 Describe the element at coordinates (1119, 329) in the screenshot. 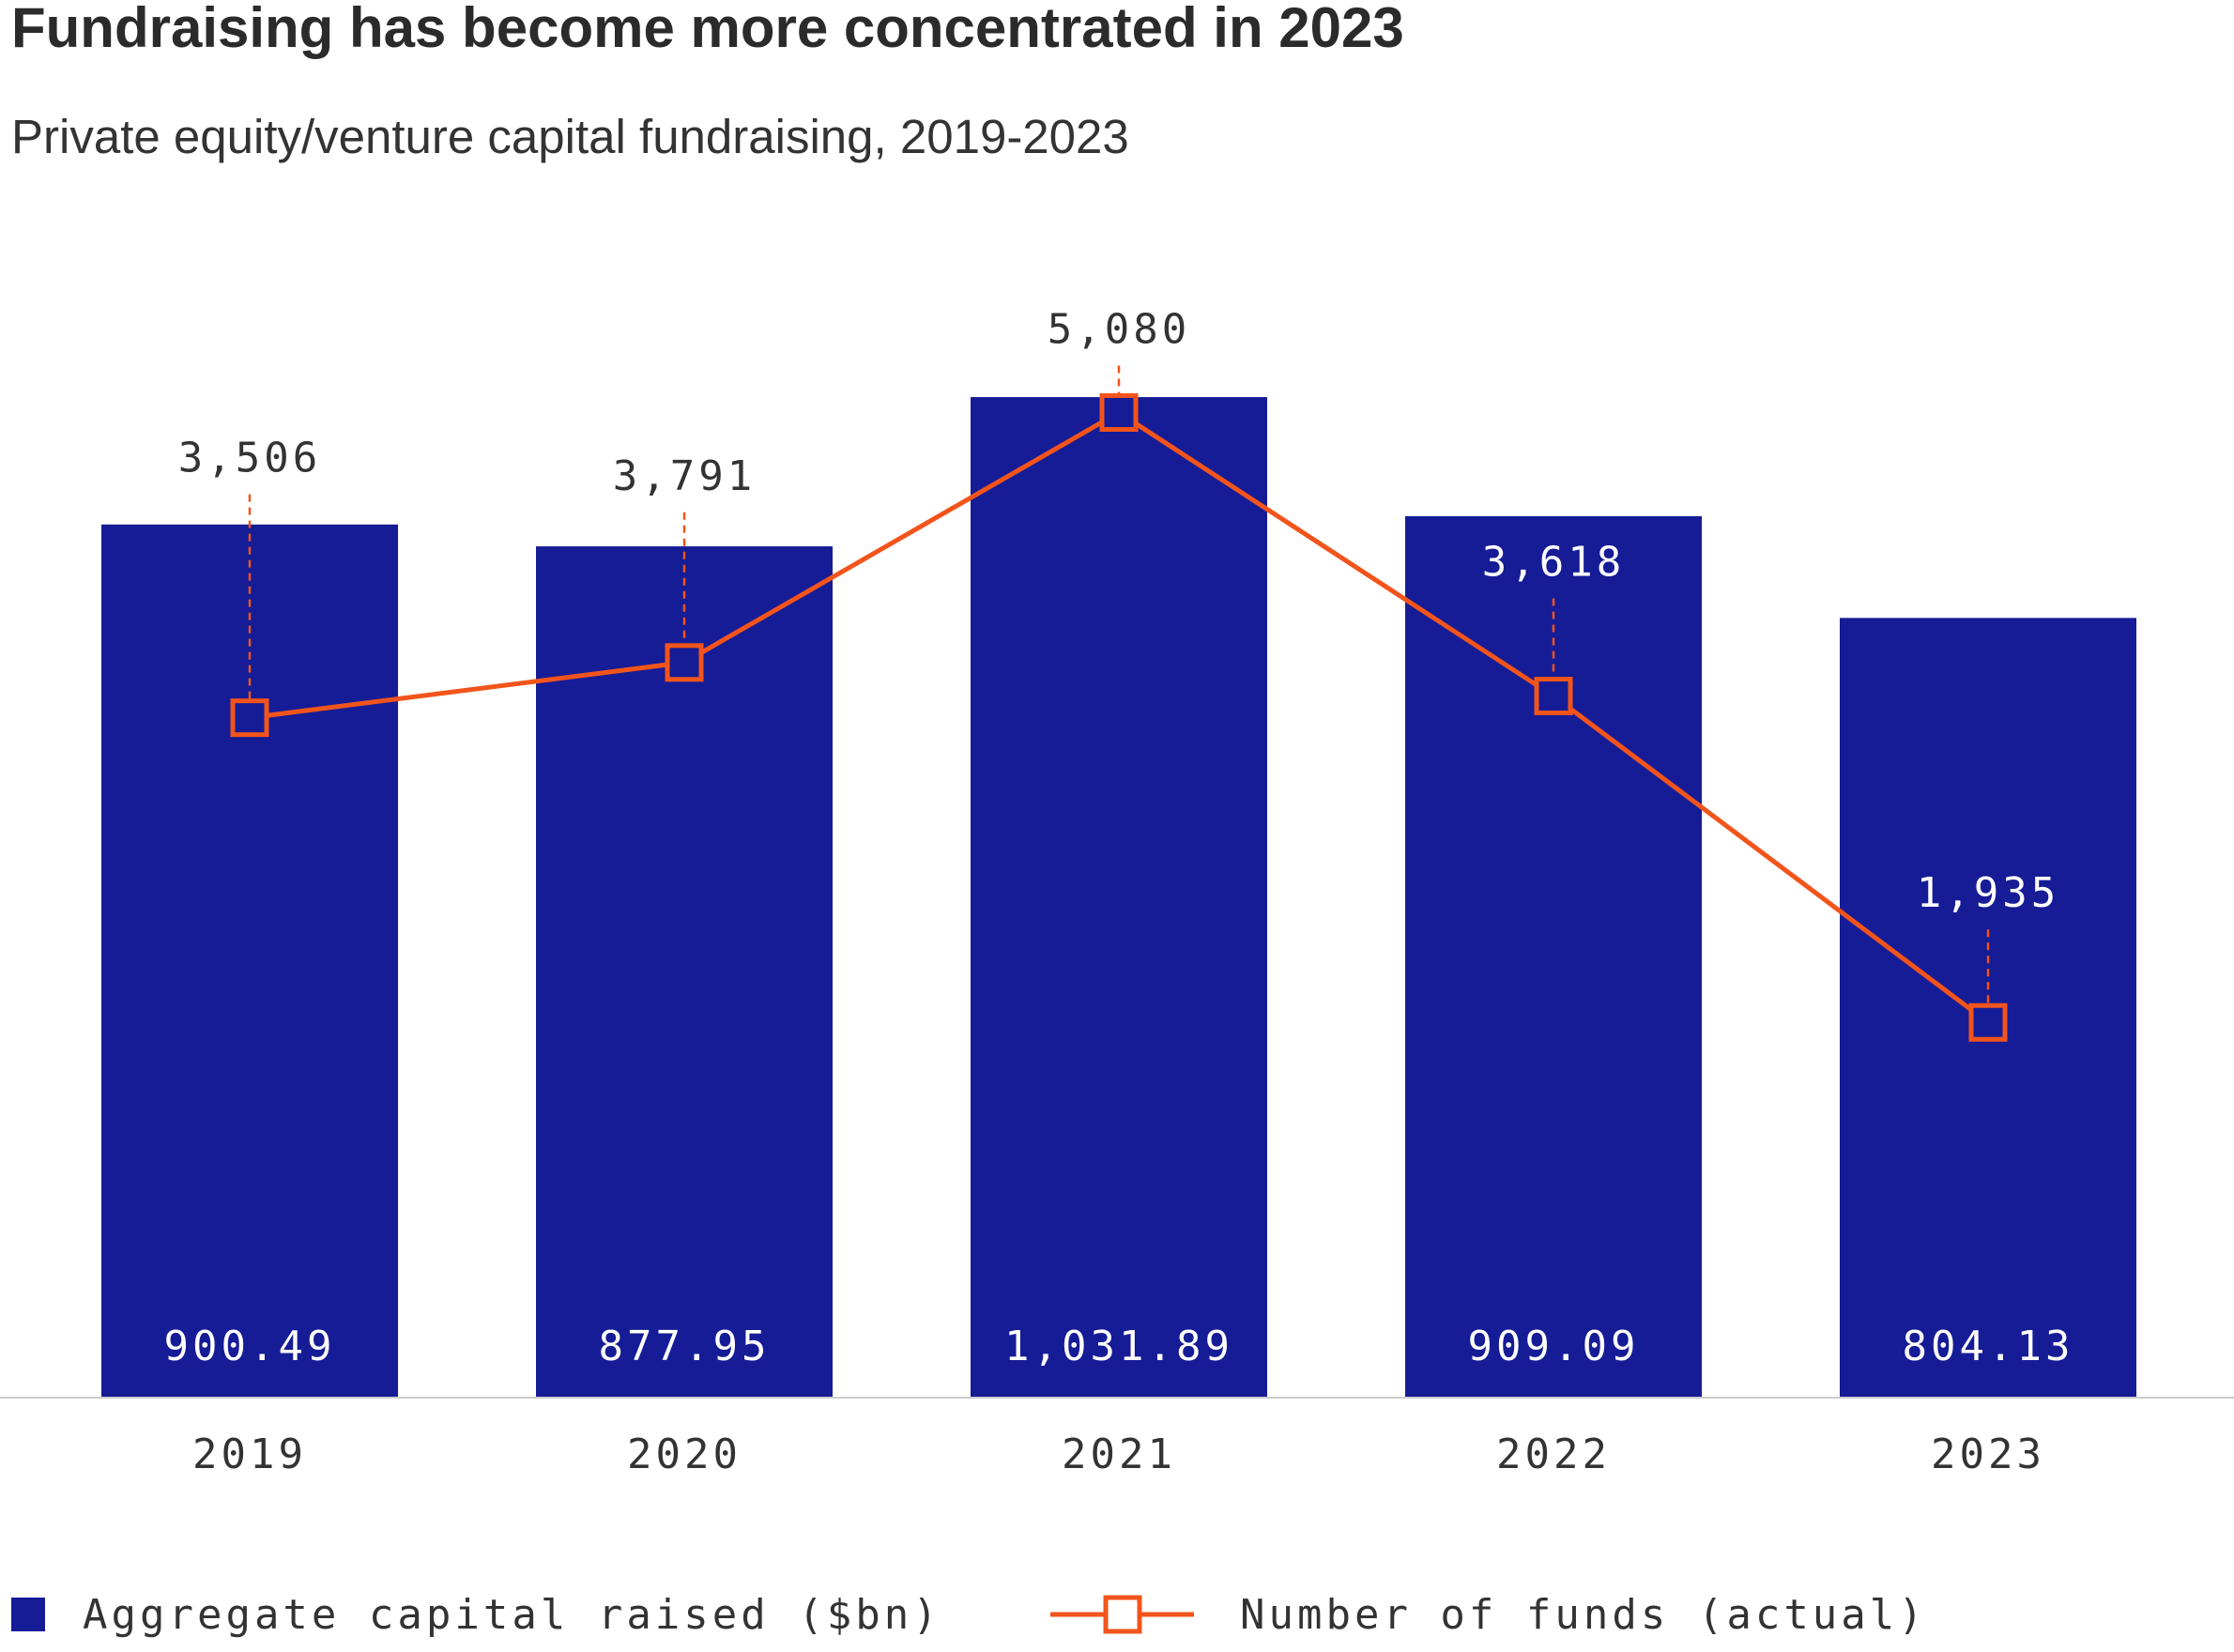

I see `line-value-label: 5,080` at that location.